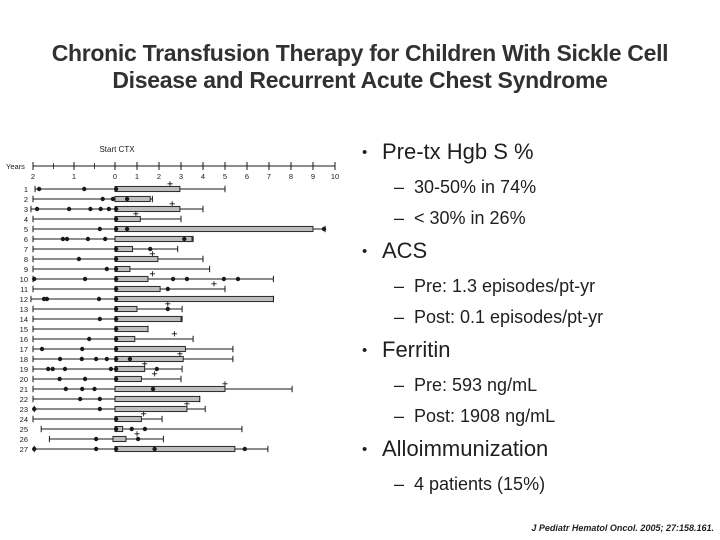  What do you see at coordinates (405, 250) in the screenshot?
I see `bullet-label: ACS` at bounding box center [405, 250].